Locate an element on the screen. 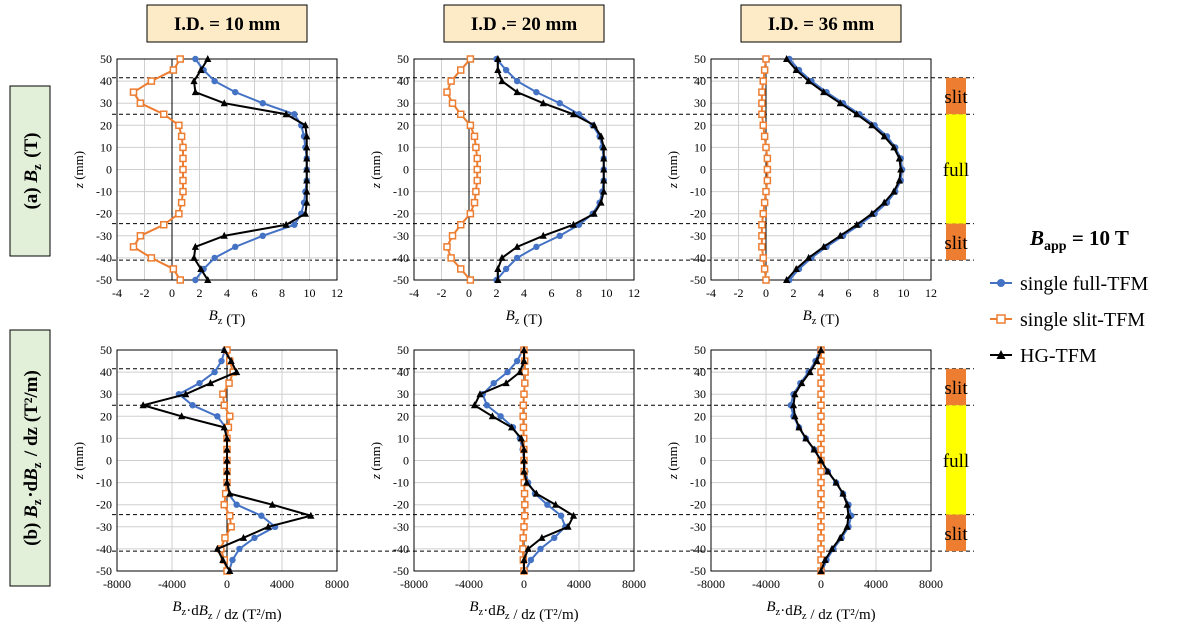 This screenshot has height=626, width=1197. column-header-box is located at coordinates (227, 23).